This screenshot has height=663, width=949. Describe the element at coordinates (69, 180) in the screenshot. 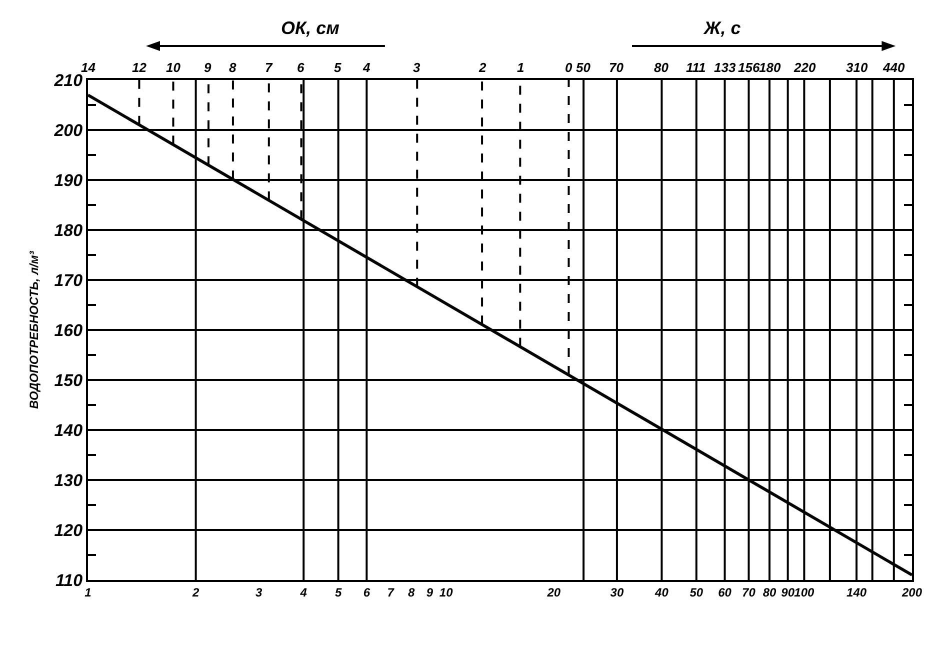

I see `y-tick-label: 190` at that location.